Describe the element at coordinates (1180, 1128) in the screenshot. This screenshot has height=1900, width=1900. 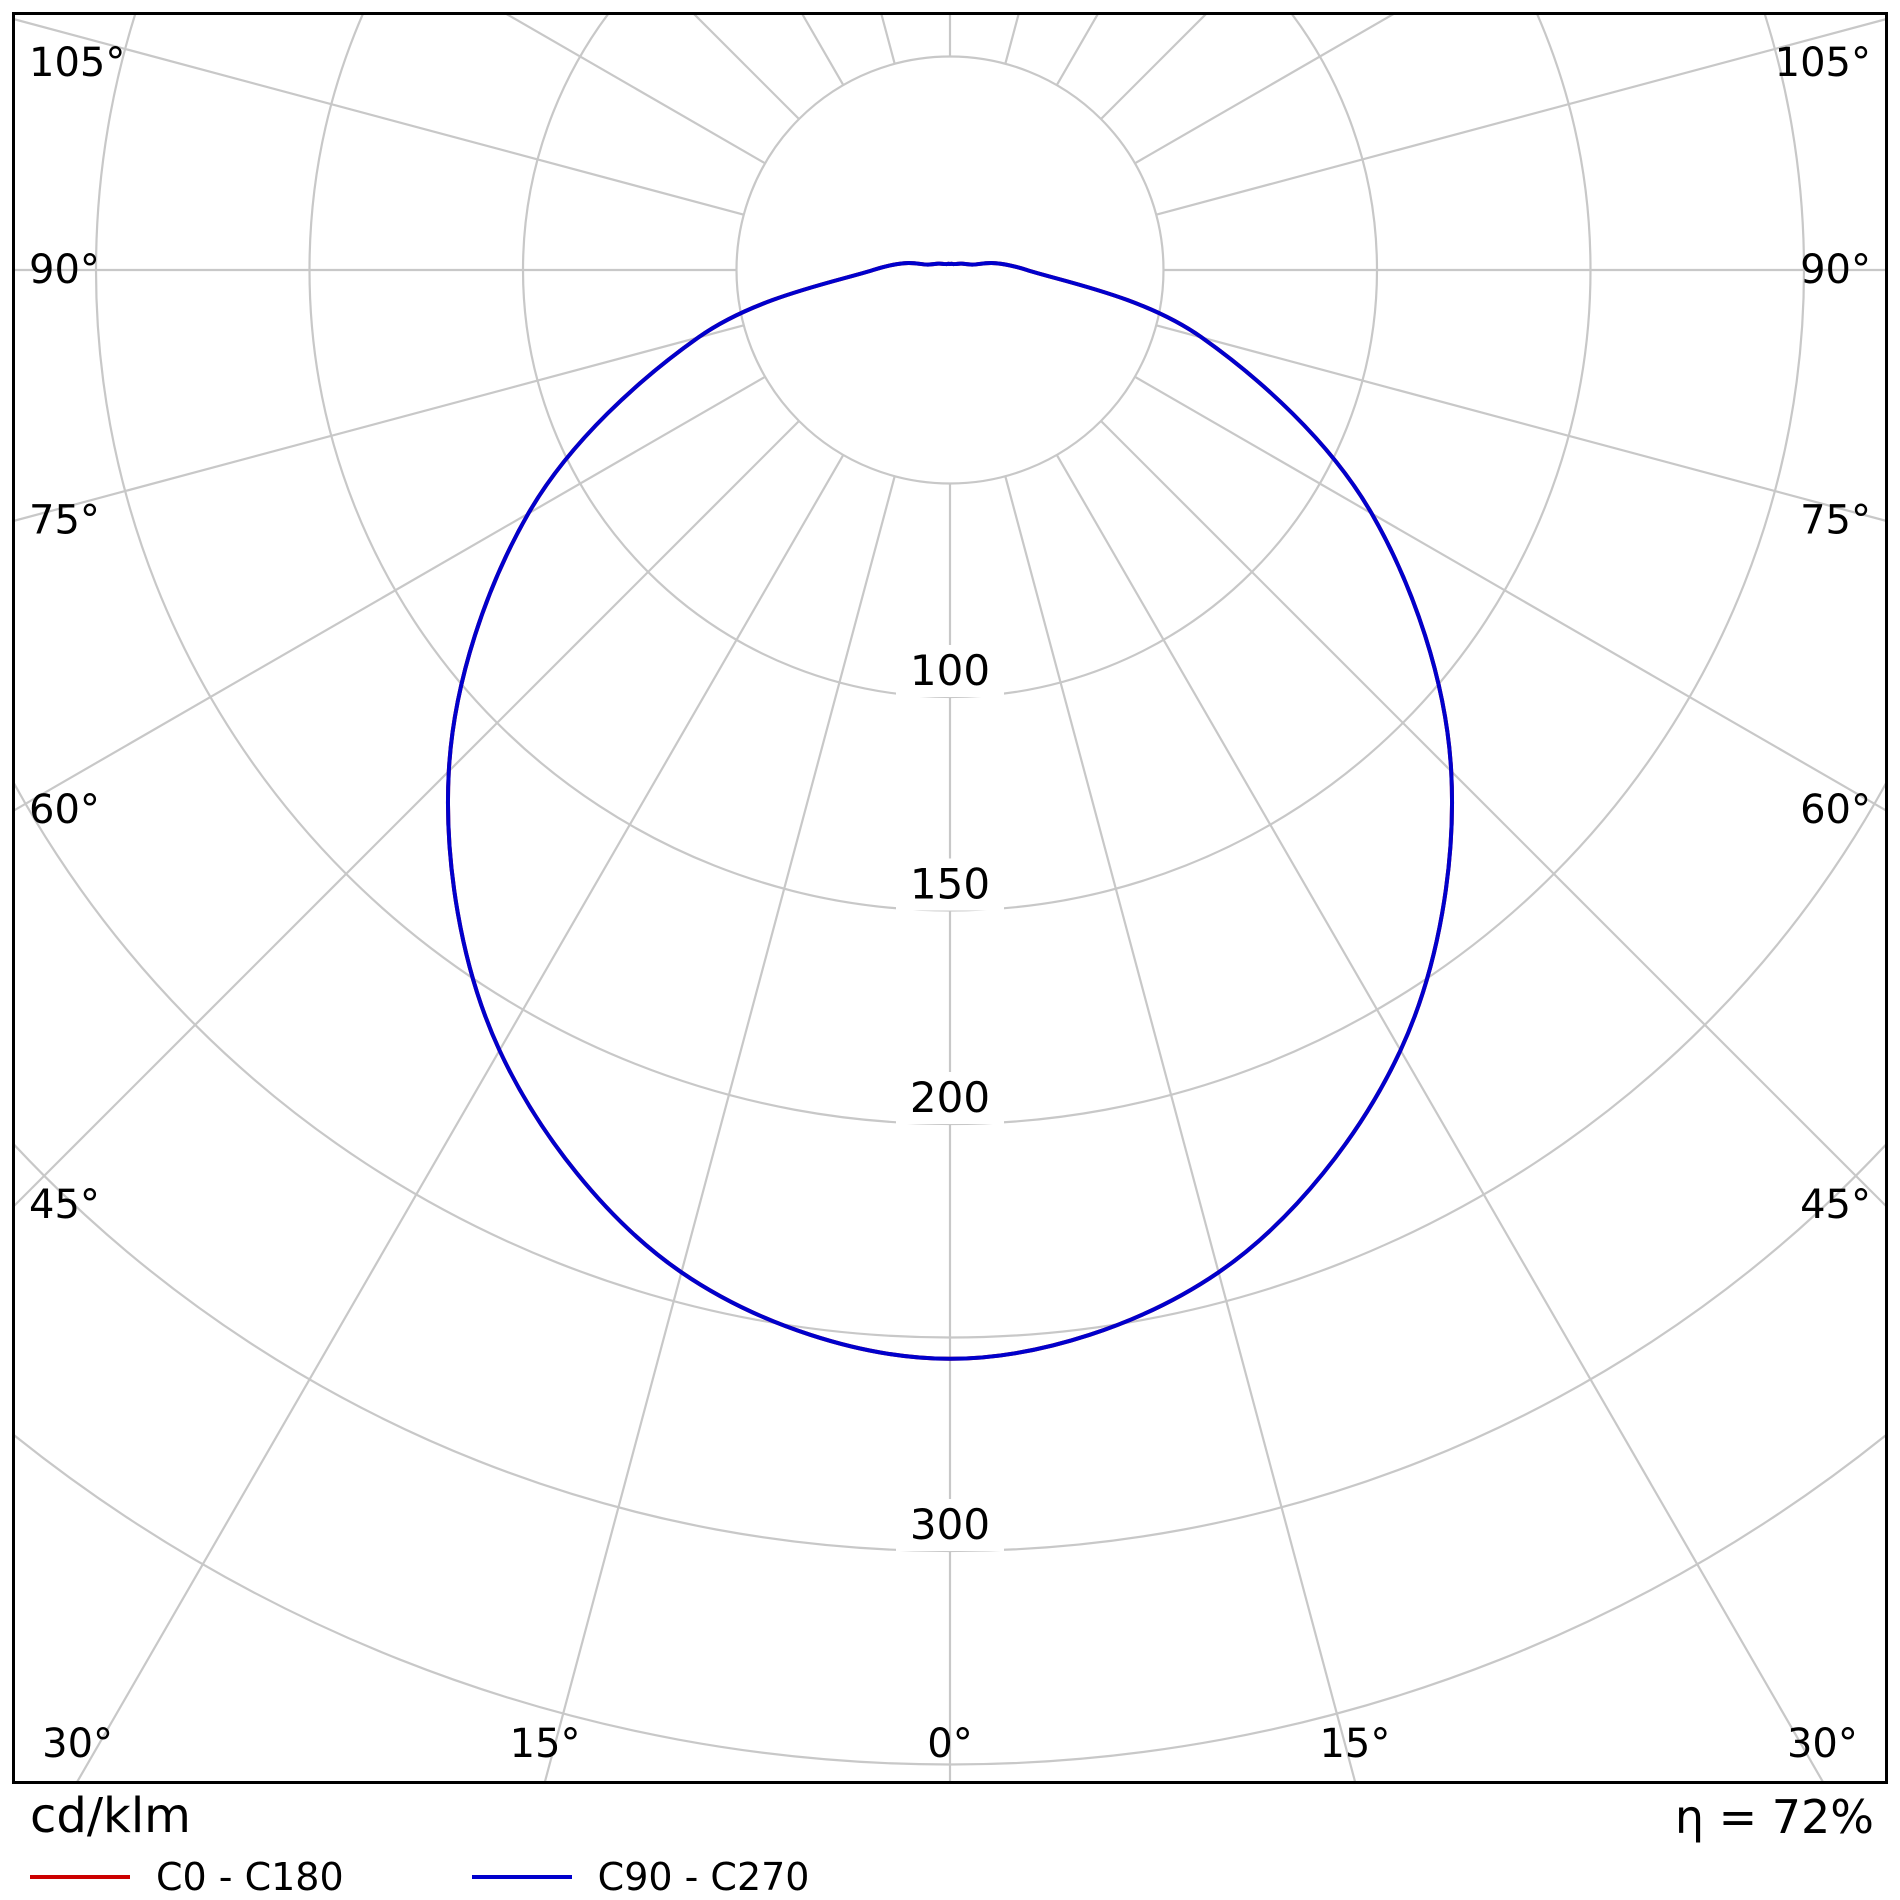
I see `grid-spoke-15r` at that location.